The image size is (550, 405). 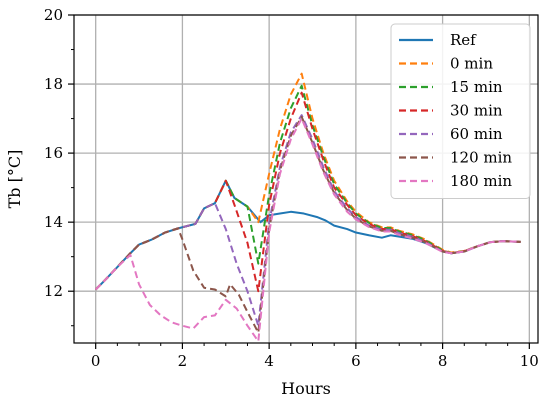 What do you see at coordinates (481, 181) in the screenshot?
I see `legend-label: 180 min` at bounding box center [481, 181].